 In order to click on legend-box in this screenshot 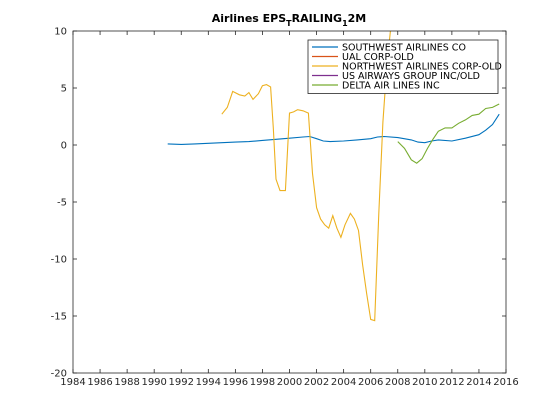, I will do `click(403, 66)`.